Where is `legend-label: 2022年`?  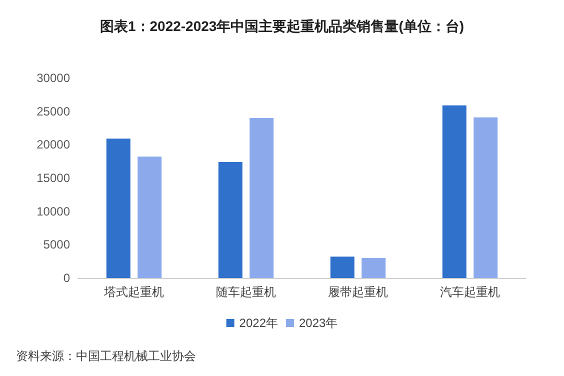 legend-label: 2022年 is located at coordinates (258, 323).